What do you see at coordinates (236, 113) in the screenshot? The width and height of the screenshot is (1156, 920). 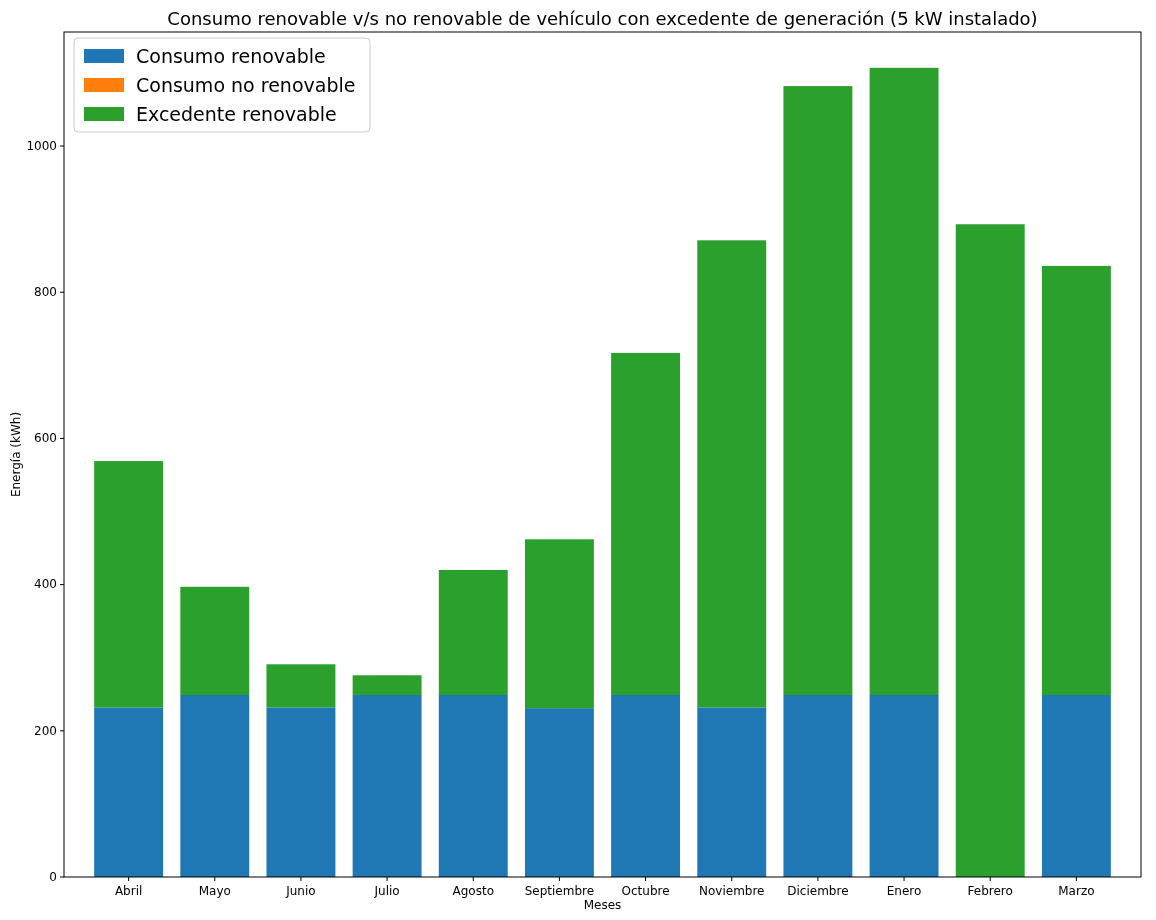 I see `legend-label: Excedente renovable` at bounding box center [236, 113].